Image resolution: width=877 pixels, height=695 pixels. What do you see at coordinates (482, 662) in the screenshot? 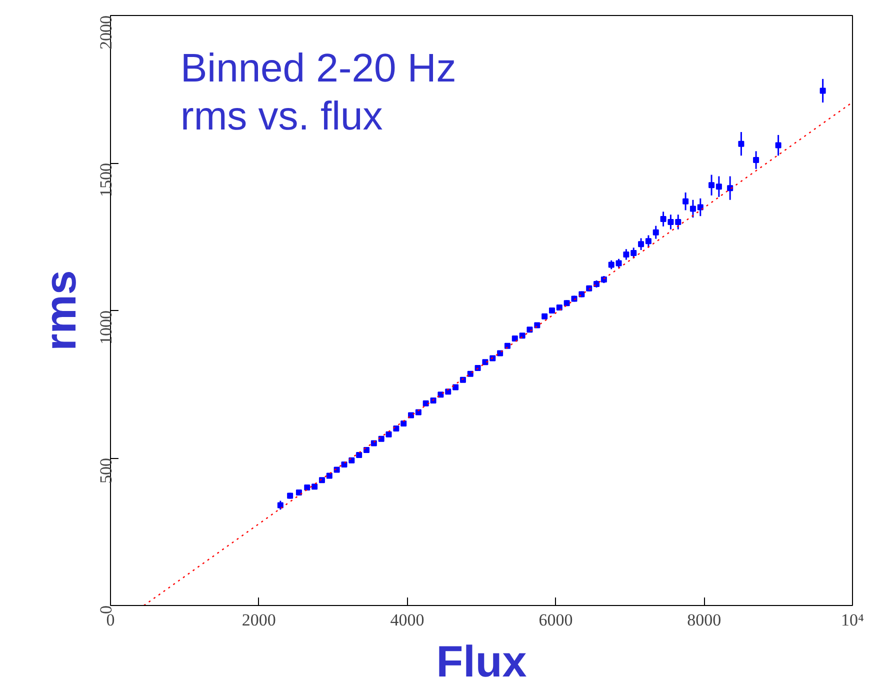
I see `x-axis-title: Flux` at bounding box center [482, 662].